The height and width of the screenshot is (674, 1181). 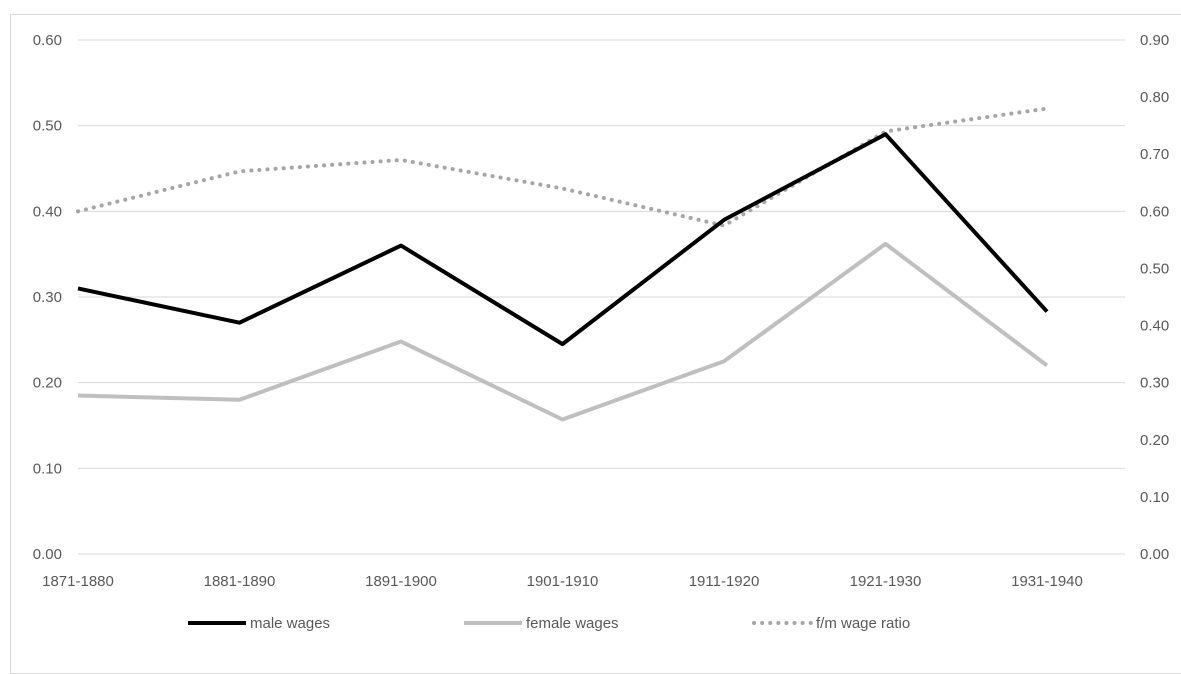 What do you see at coordinates (572, 623) in the screenshot?
I see `legend-label: female wages` at bounding box center [572, 623].